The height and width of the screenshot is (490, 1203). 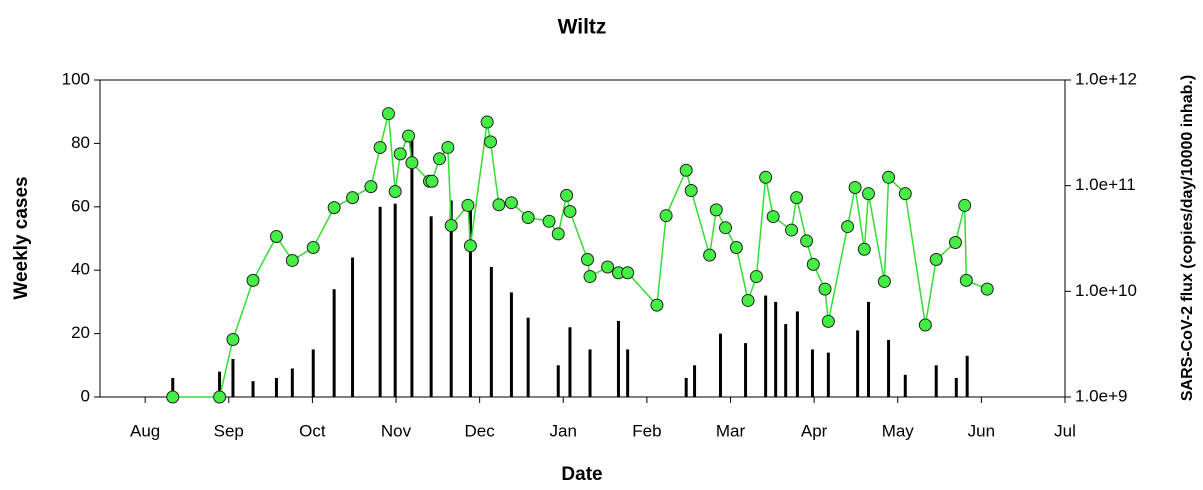 I want to click on y-tick-label: 80, so click(x=80, y=142).